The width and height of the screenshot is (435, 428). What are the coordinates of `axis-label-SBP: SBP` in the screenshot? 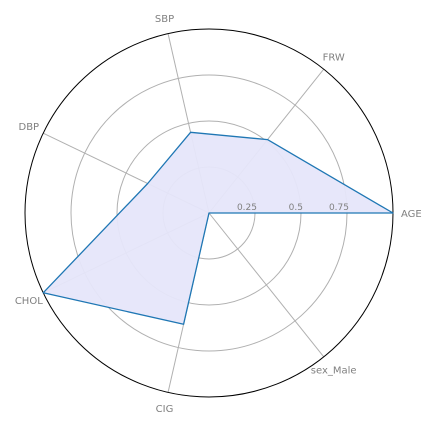 It's located at (164, 19).